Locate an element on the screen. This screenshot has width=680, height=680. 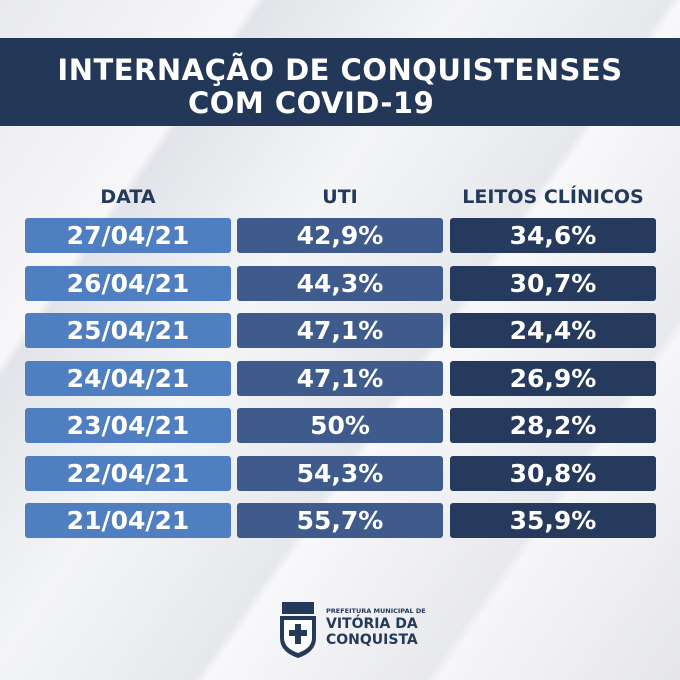
table-cell: 22/04/21 is located at coordinates (128, 473).